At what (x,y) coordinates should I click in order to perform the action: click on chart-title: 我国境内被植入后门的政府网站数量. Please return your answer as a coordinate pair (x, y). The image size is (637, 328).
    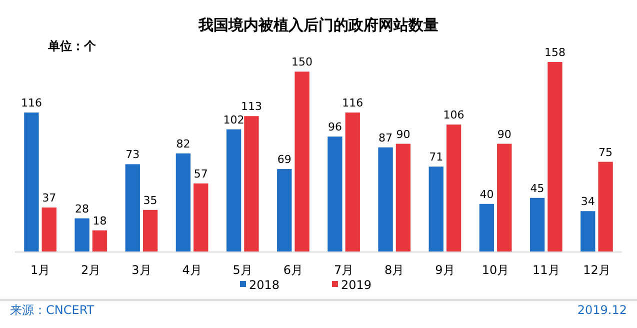
    Looking at the image, I should click on (318, 25).